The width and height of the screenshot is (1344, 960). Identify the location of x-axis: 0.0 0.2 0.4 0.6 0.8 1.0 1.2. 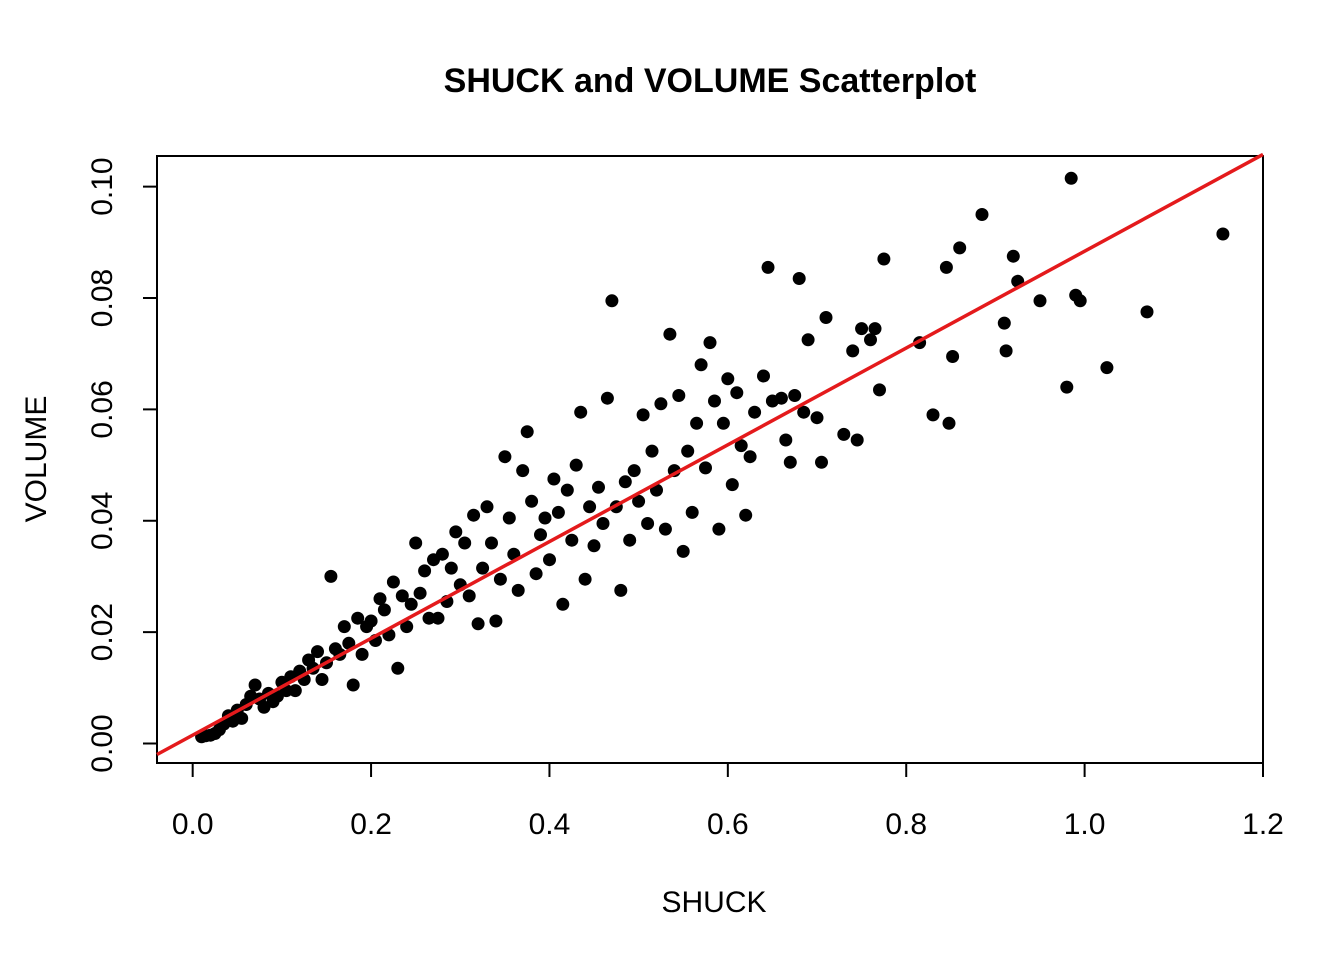
(728, 801).